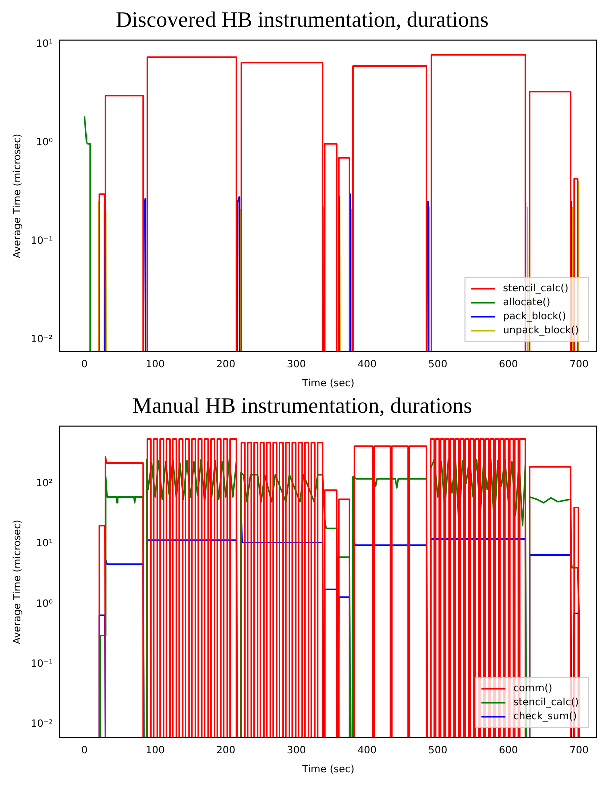 This screenshot has width=613, height=789. What do you see at coordinates (541, 331) in the screenshot?
I see `legend-label: unpack_block()` at bounding box center [541, 331].